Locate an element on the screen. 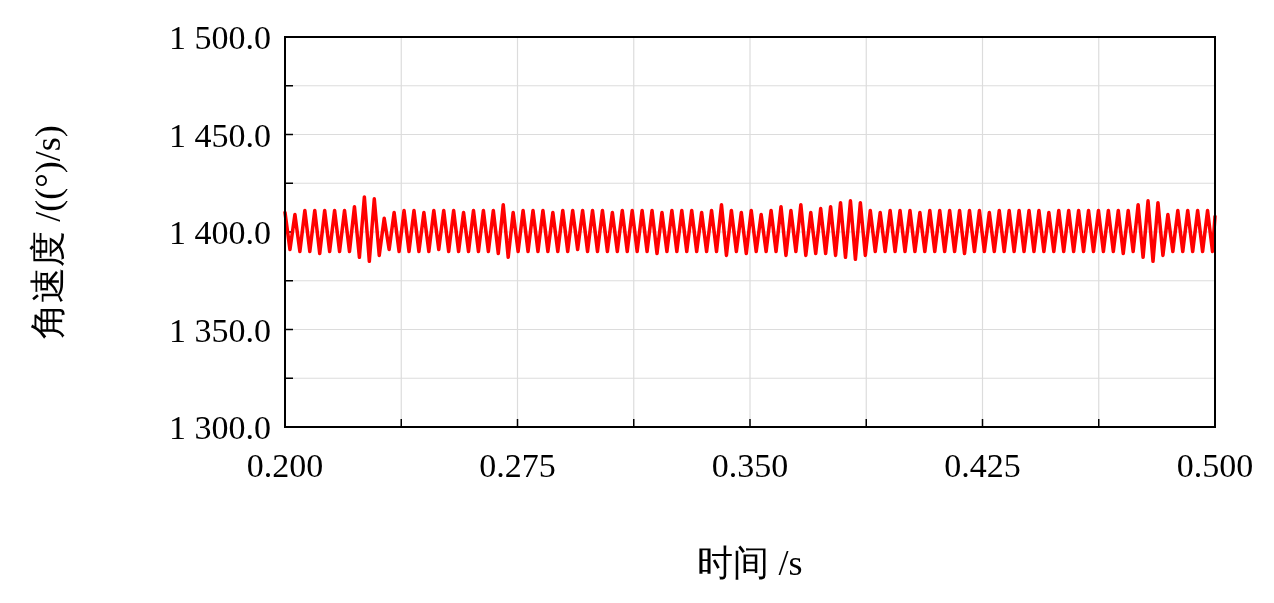 Image resolution: width=1274 pixels, height=603 pixels. x-tick-label: 0.200 is located at coordinates (285, 465).